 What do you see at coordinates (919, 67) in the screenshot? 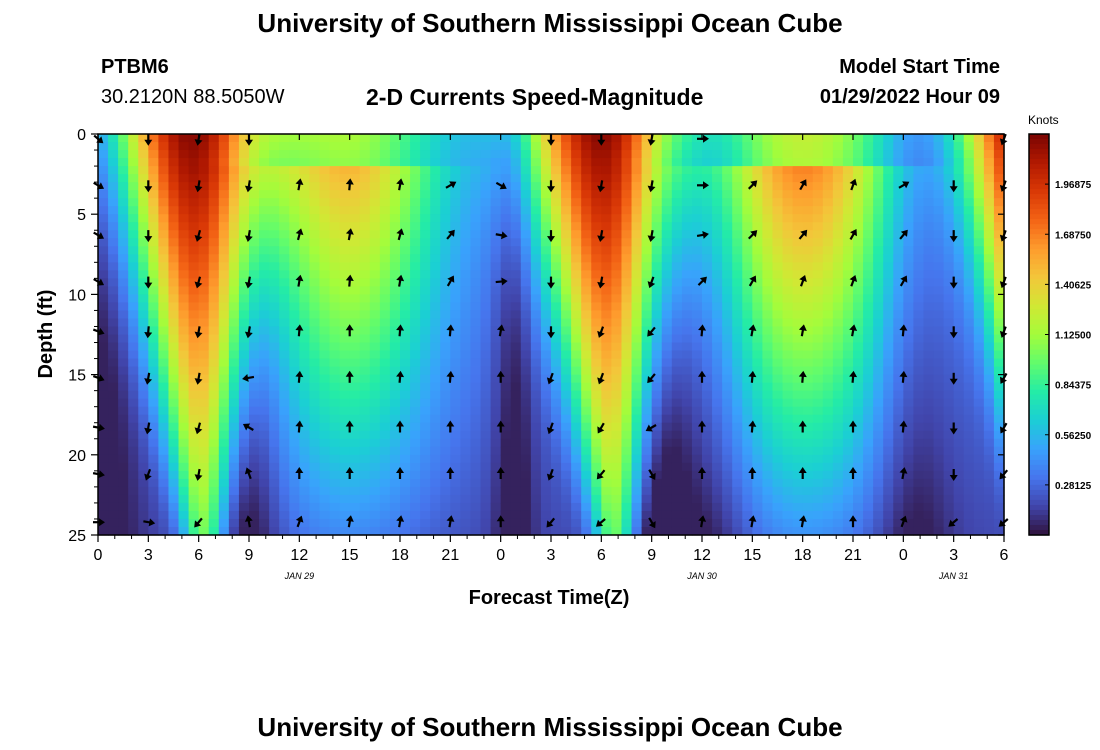
I see `model-start-label: Model Start Time` at bounding box center [919, 67].